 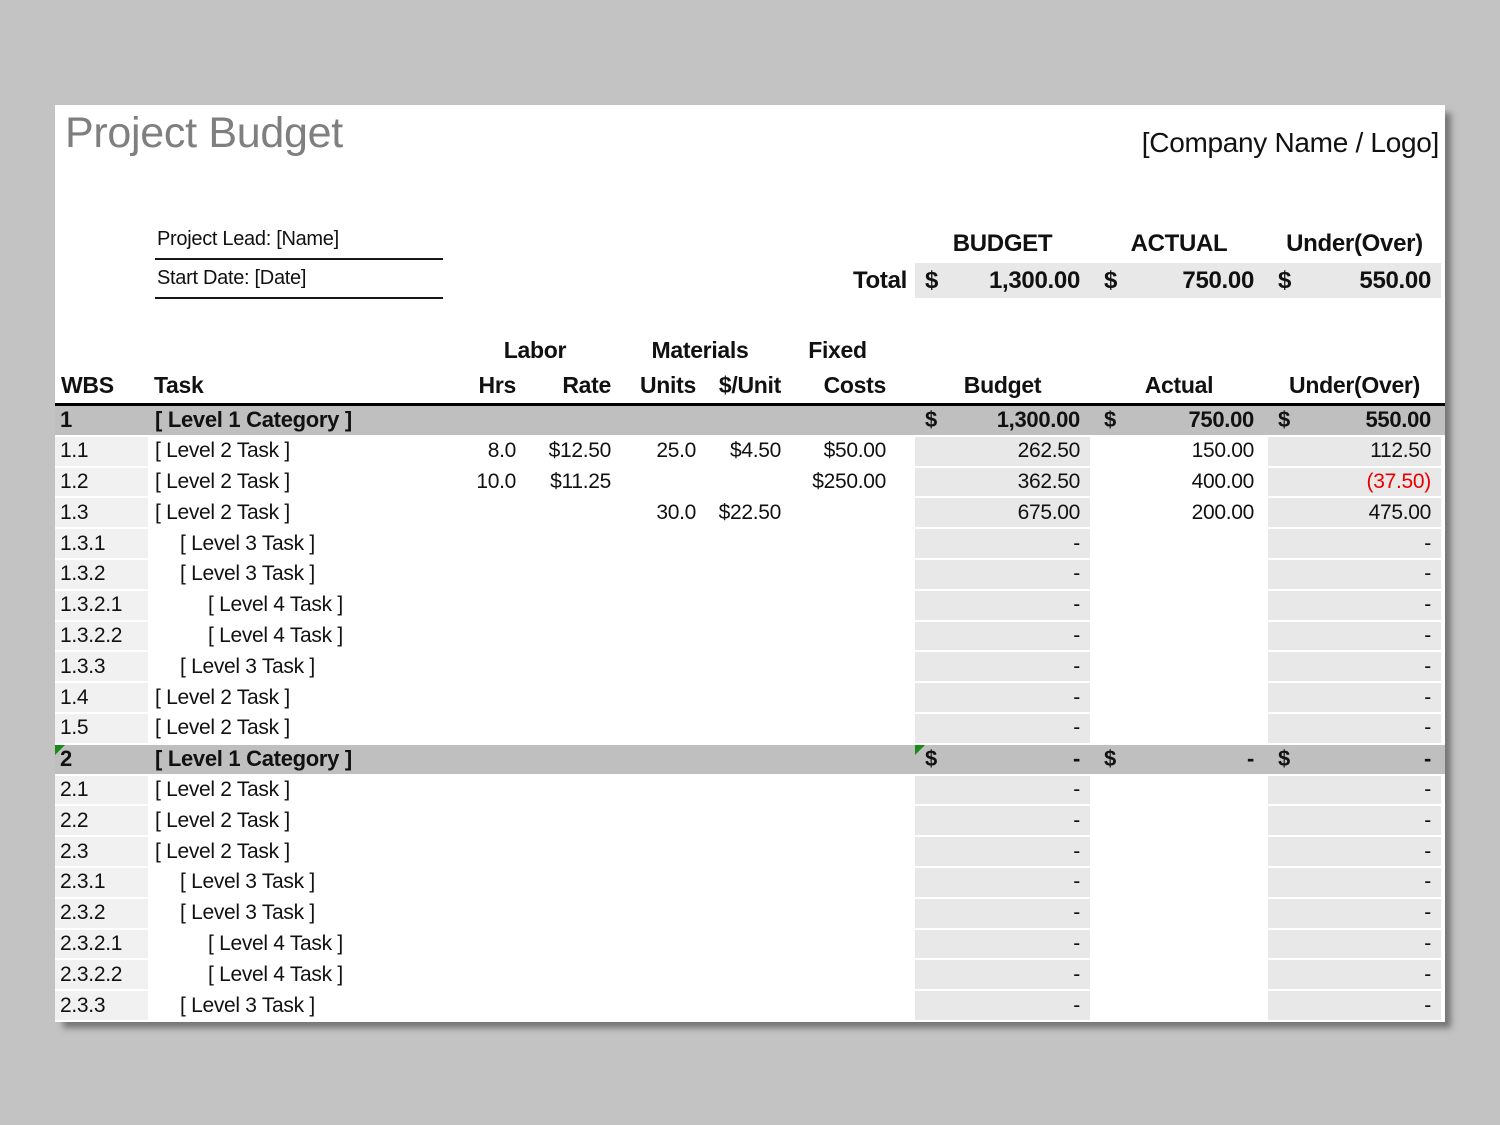 What do you see at coordinates (101, 728) in the screenshot?
I see `cell-wbs: 1.5` at bounding box center [101, 728].